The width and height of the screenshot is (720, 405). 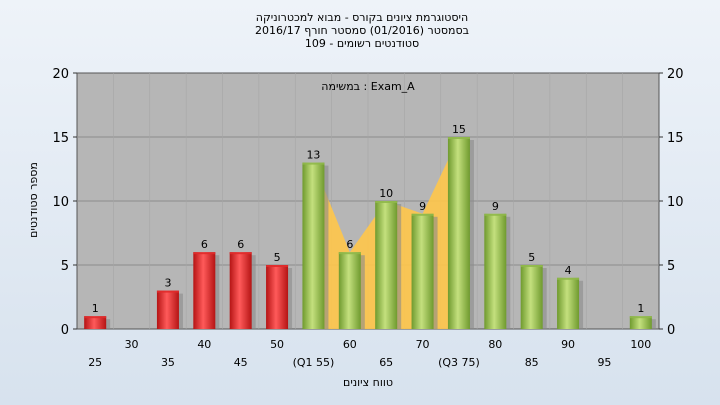 I want to click on title-line-1: היסטוגרמת ציונים בקורס - מבוא למכטרוניקה, so click(x=362, y=17).